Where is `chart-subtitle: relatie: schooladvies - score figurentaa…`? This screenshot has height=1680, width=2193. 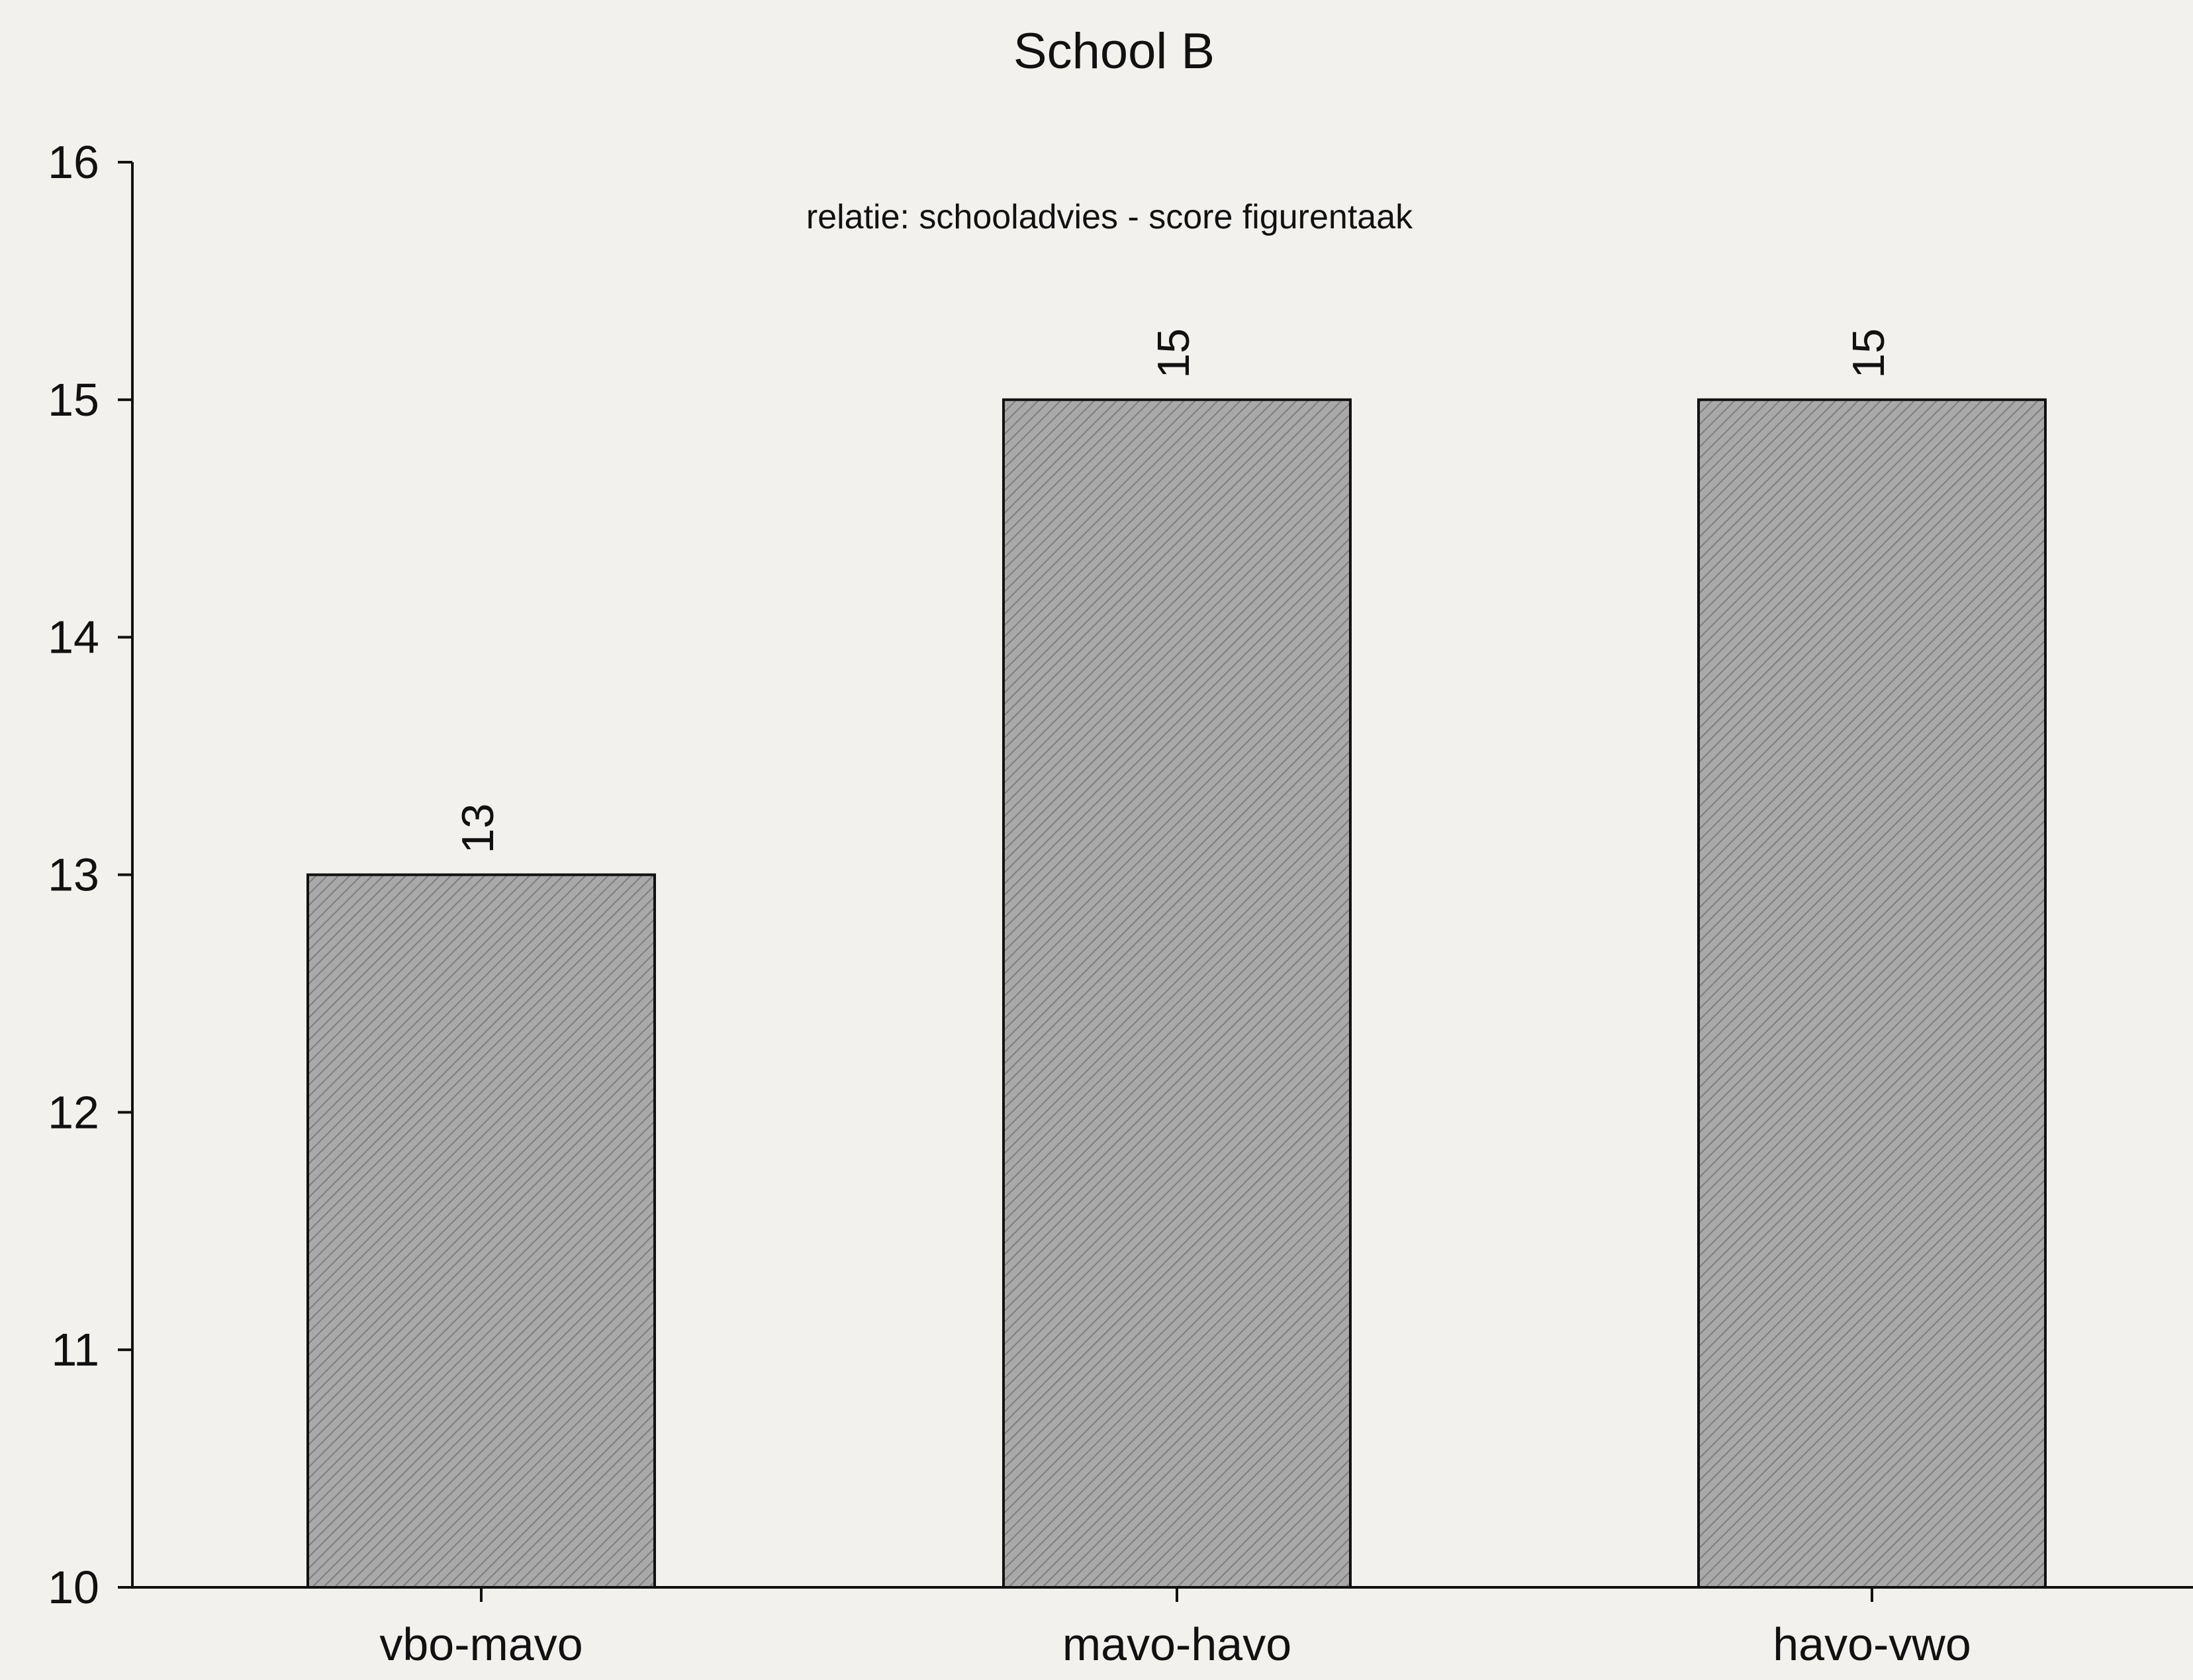 chart-subtitle: relatie: schooladvies - score figurentaa… is located at coordinates (1109, 217).